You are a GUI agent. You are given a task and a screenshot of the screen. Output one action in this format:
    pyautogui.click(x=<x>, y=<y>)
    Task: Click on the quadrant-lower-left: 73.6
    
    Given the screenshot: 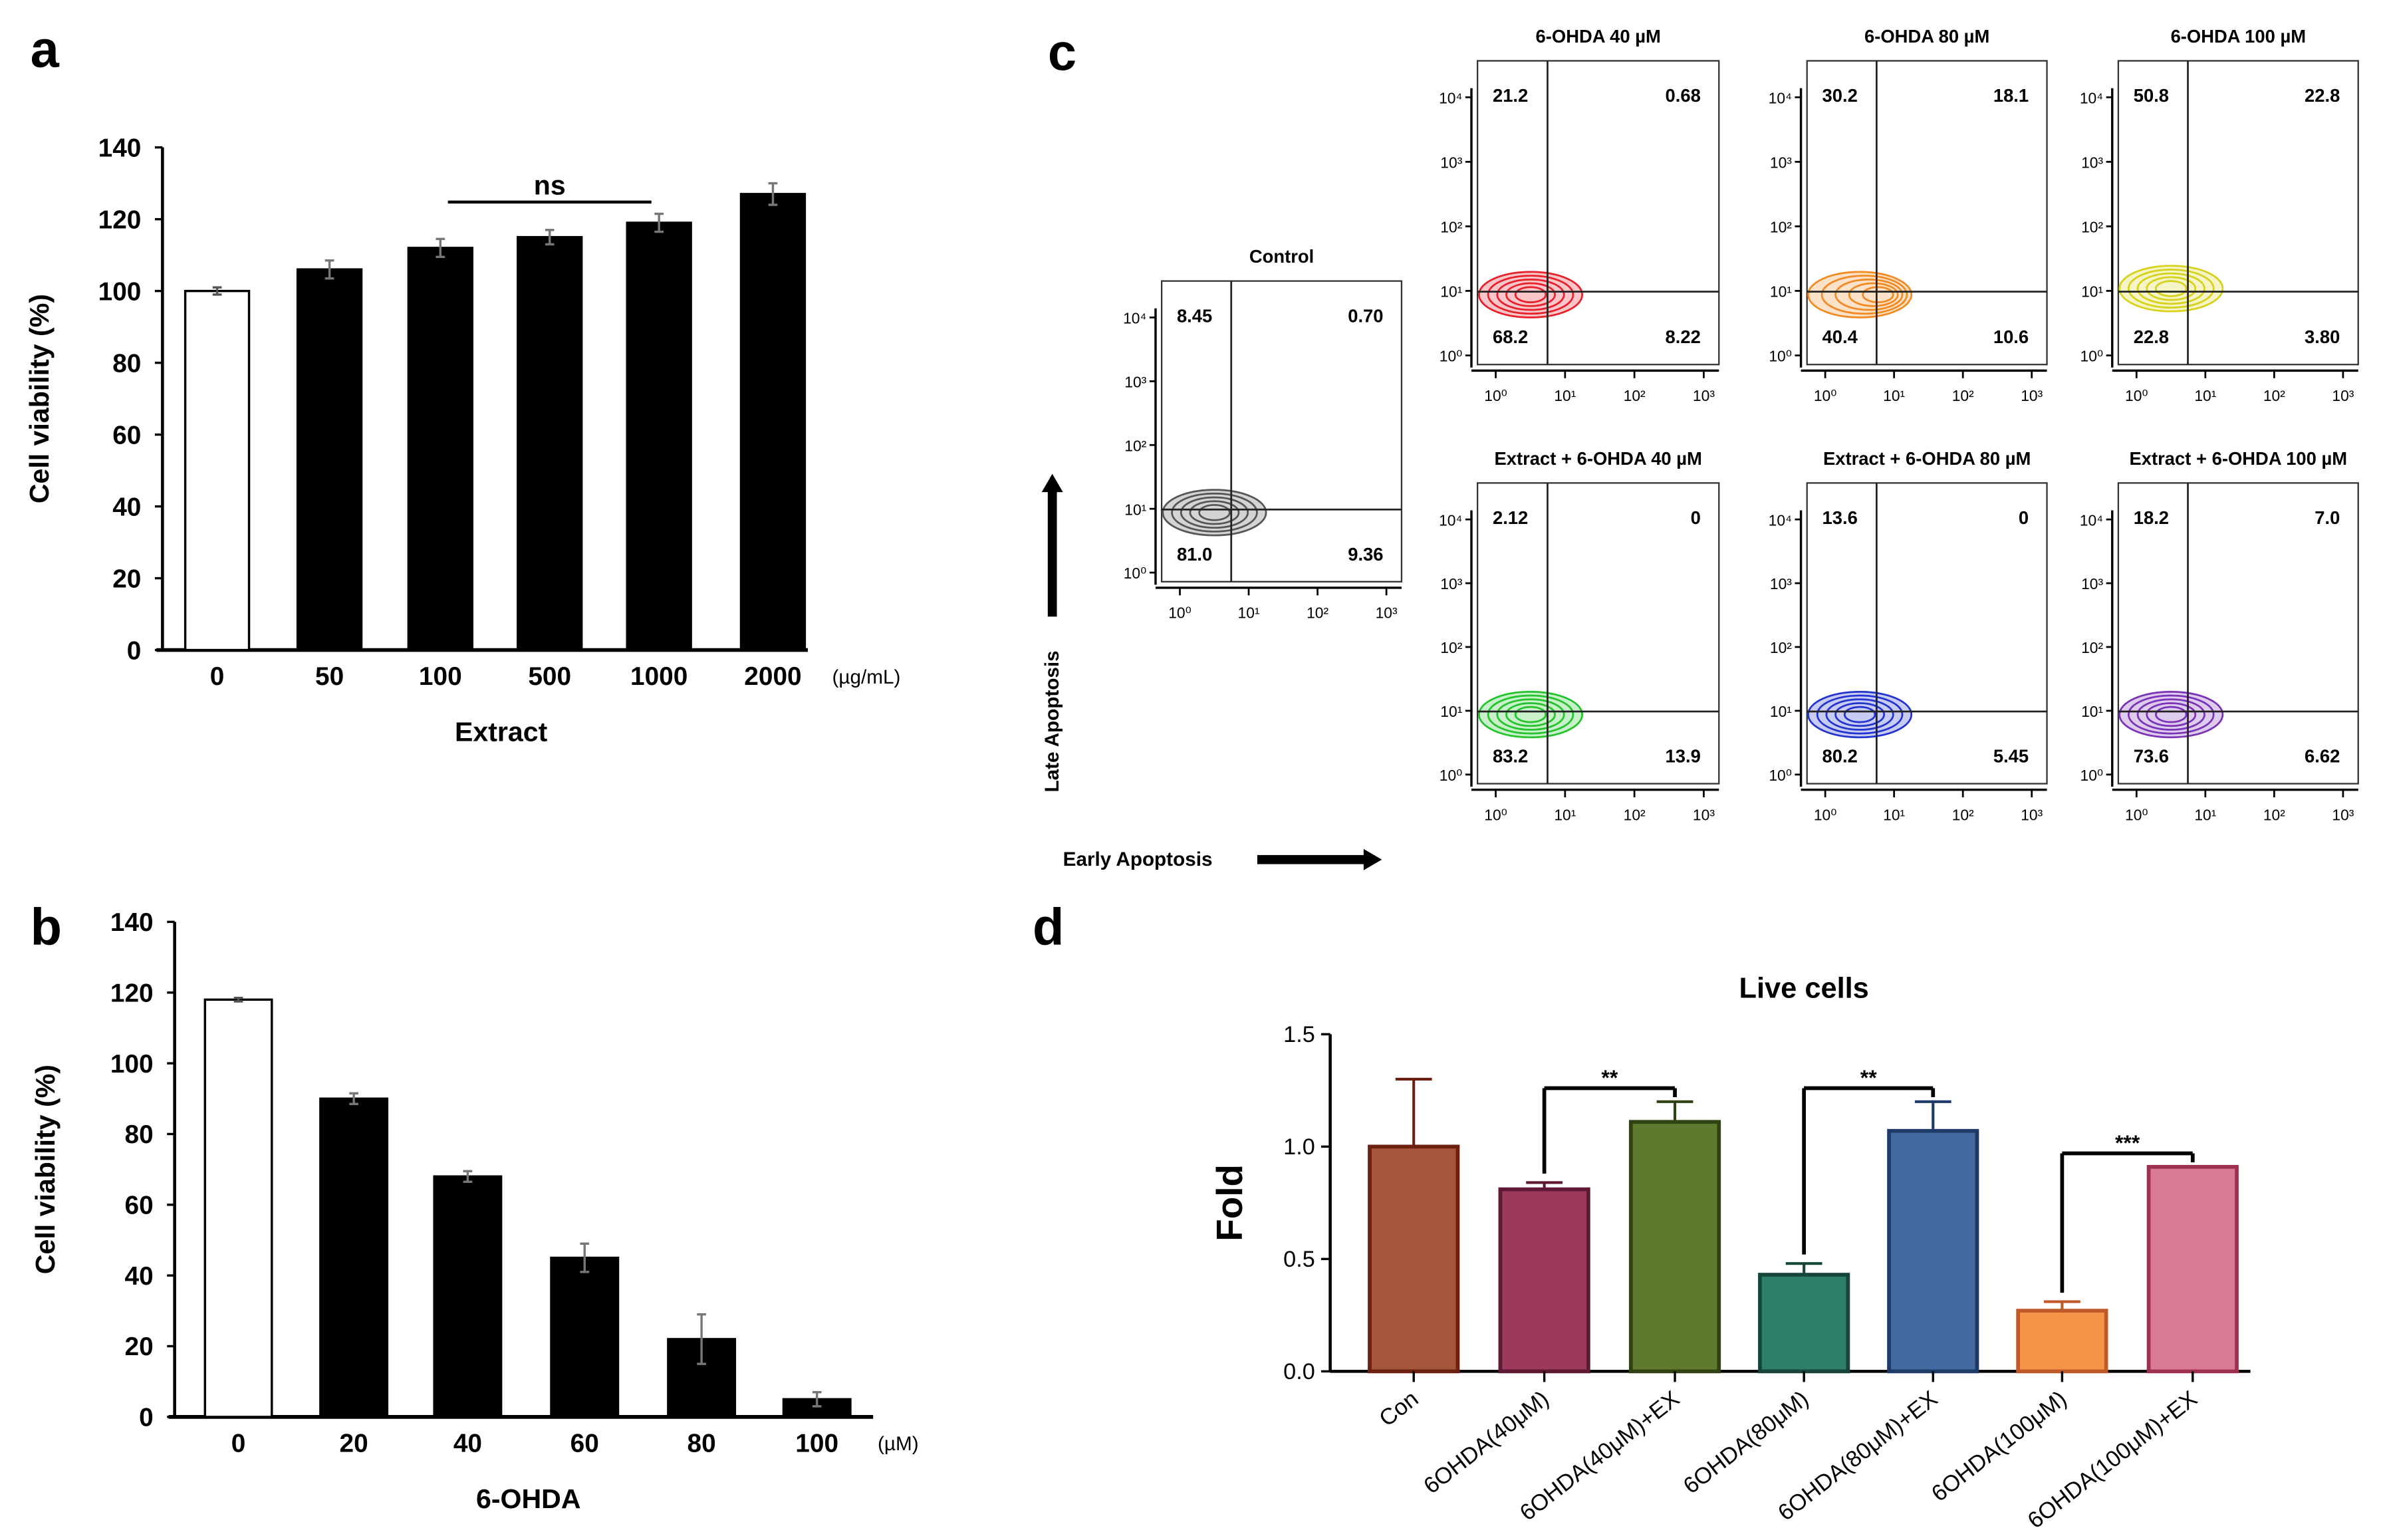 What is the action you would take?
    pyautogui.click(x=2152, y=756)
    